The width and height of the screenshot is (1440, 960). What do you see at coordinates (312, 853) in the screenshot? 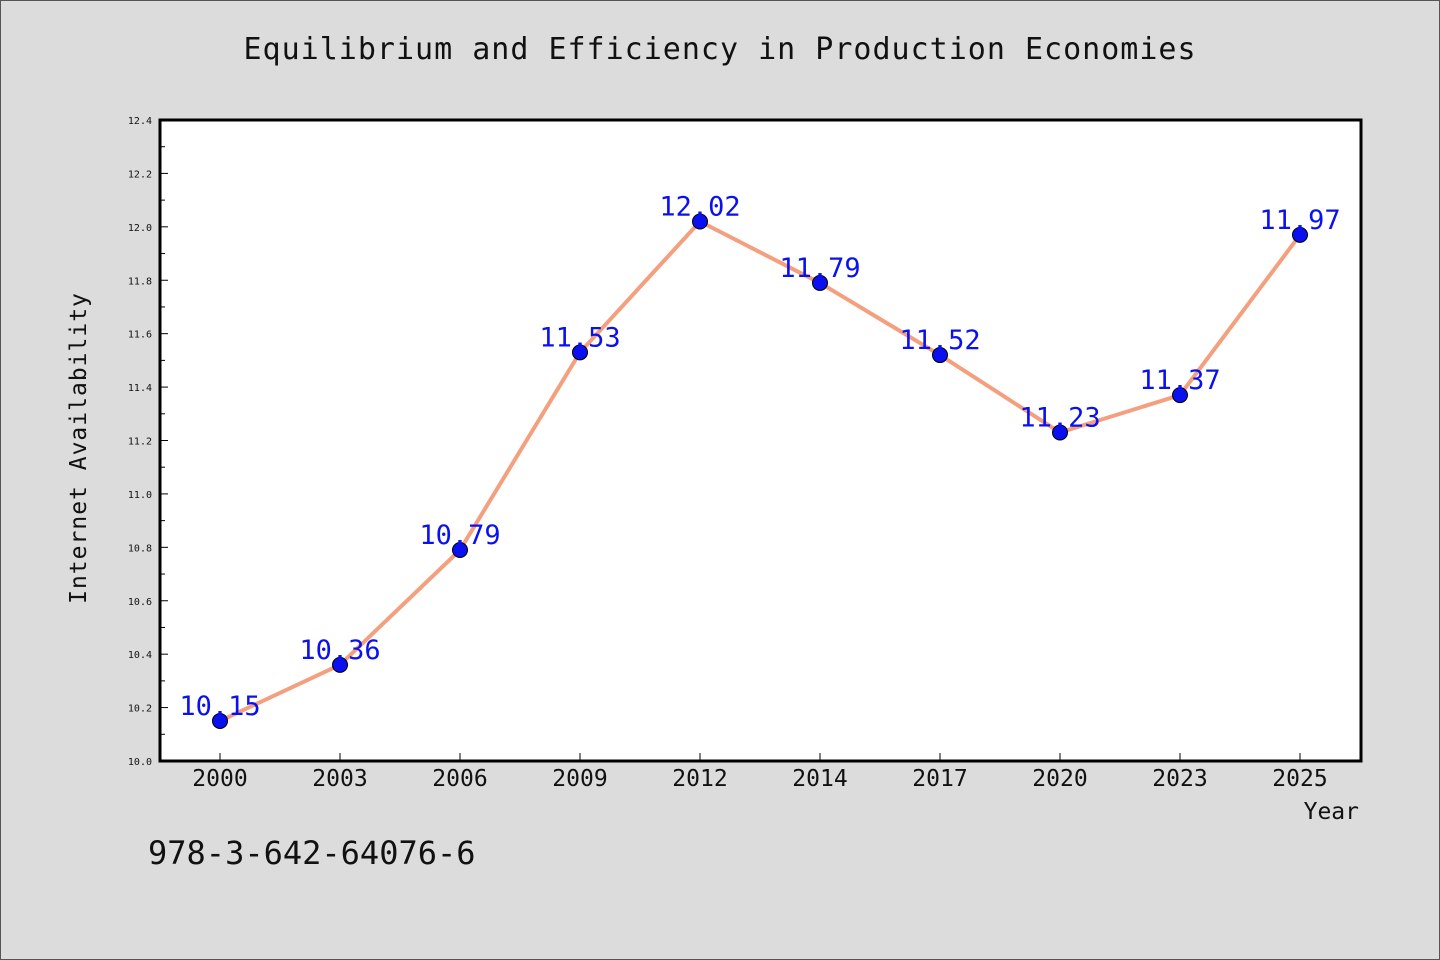
I see `isbn-label: 978-3-642-64076-6` at bounding box center [312, 853].